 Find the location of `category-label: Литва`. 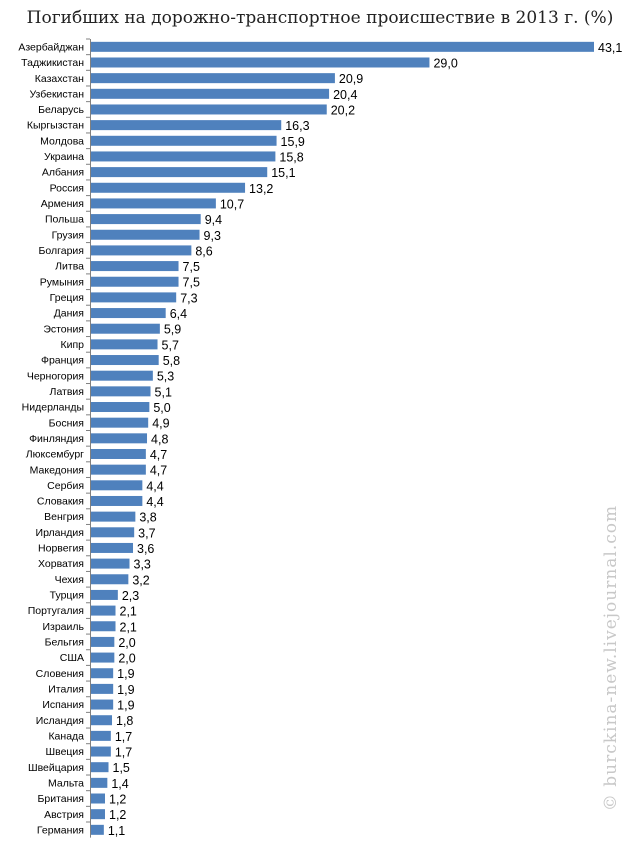

category-label: Литва is located at coordinates (69, 267).